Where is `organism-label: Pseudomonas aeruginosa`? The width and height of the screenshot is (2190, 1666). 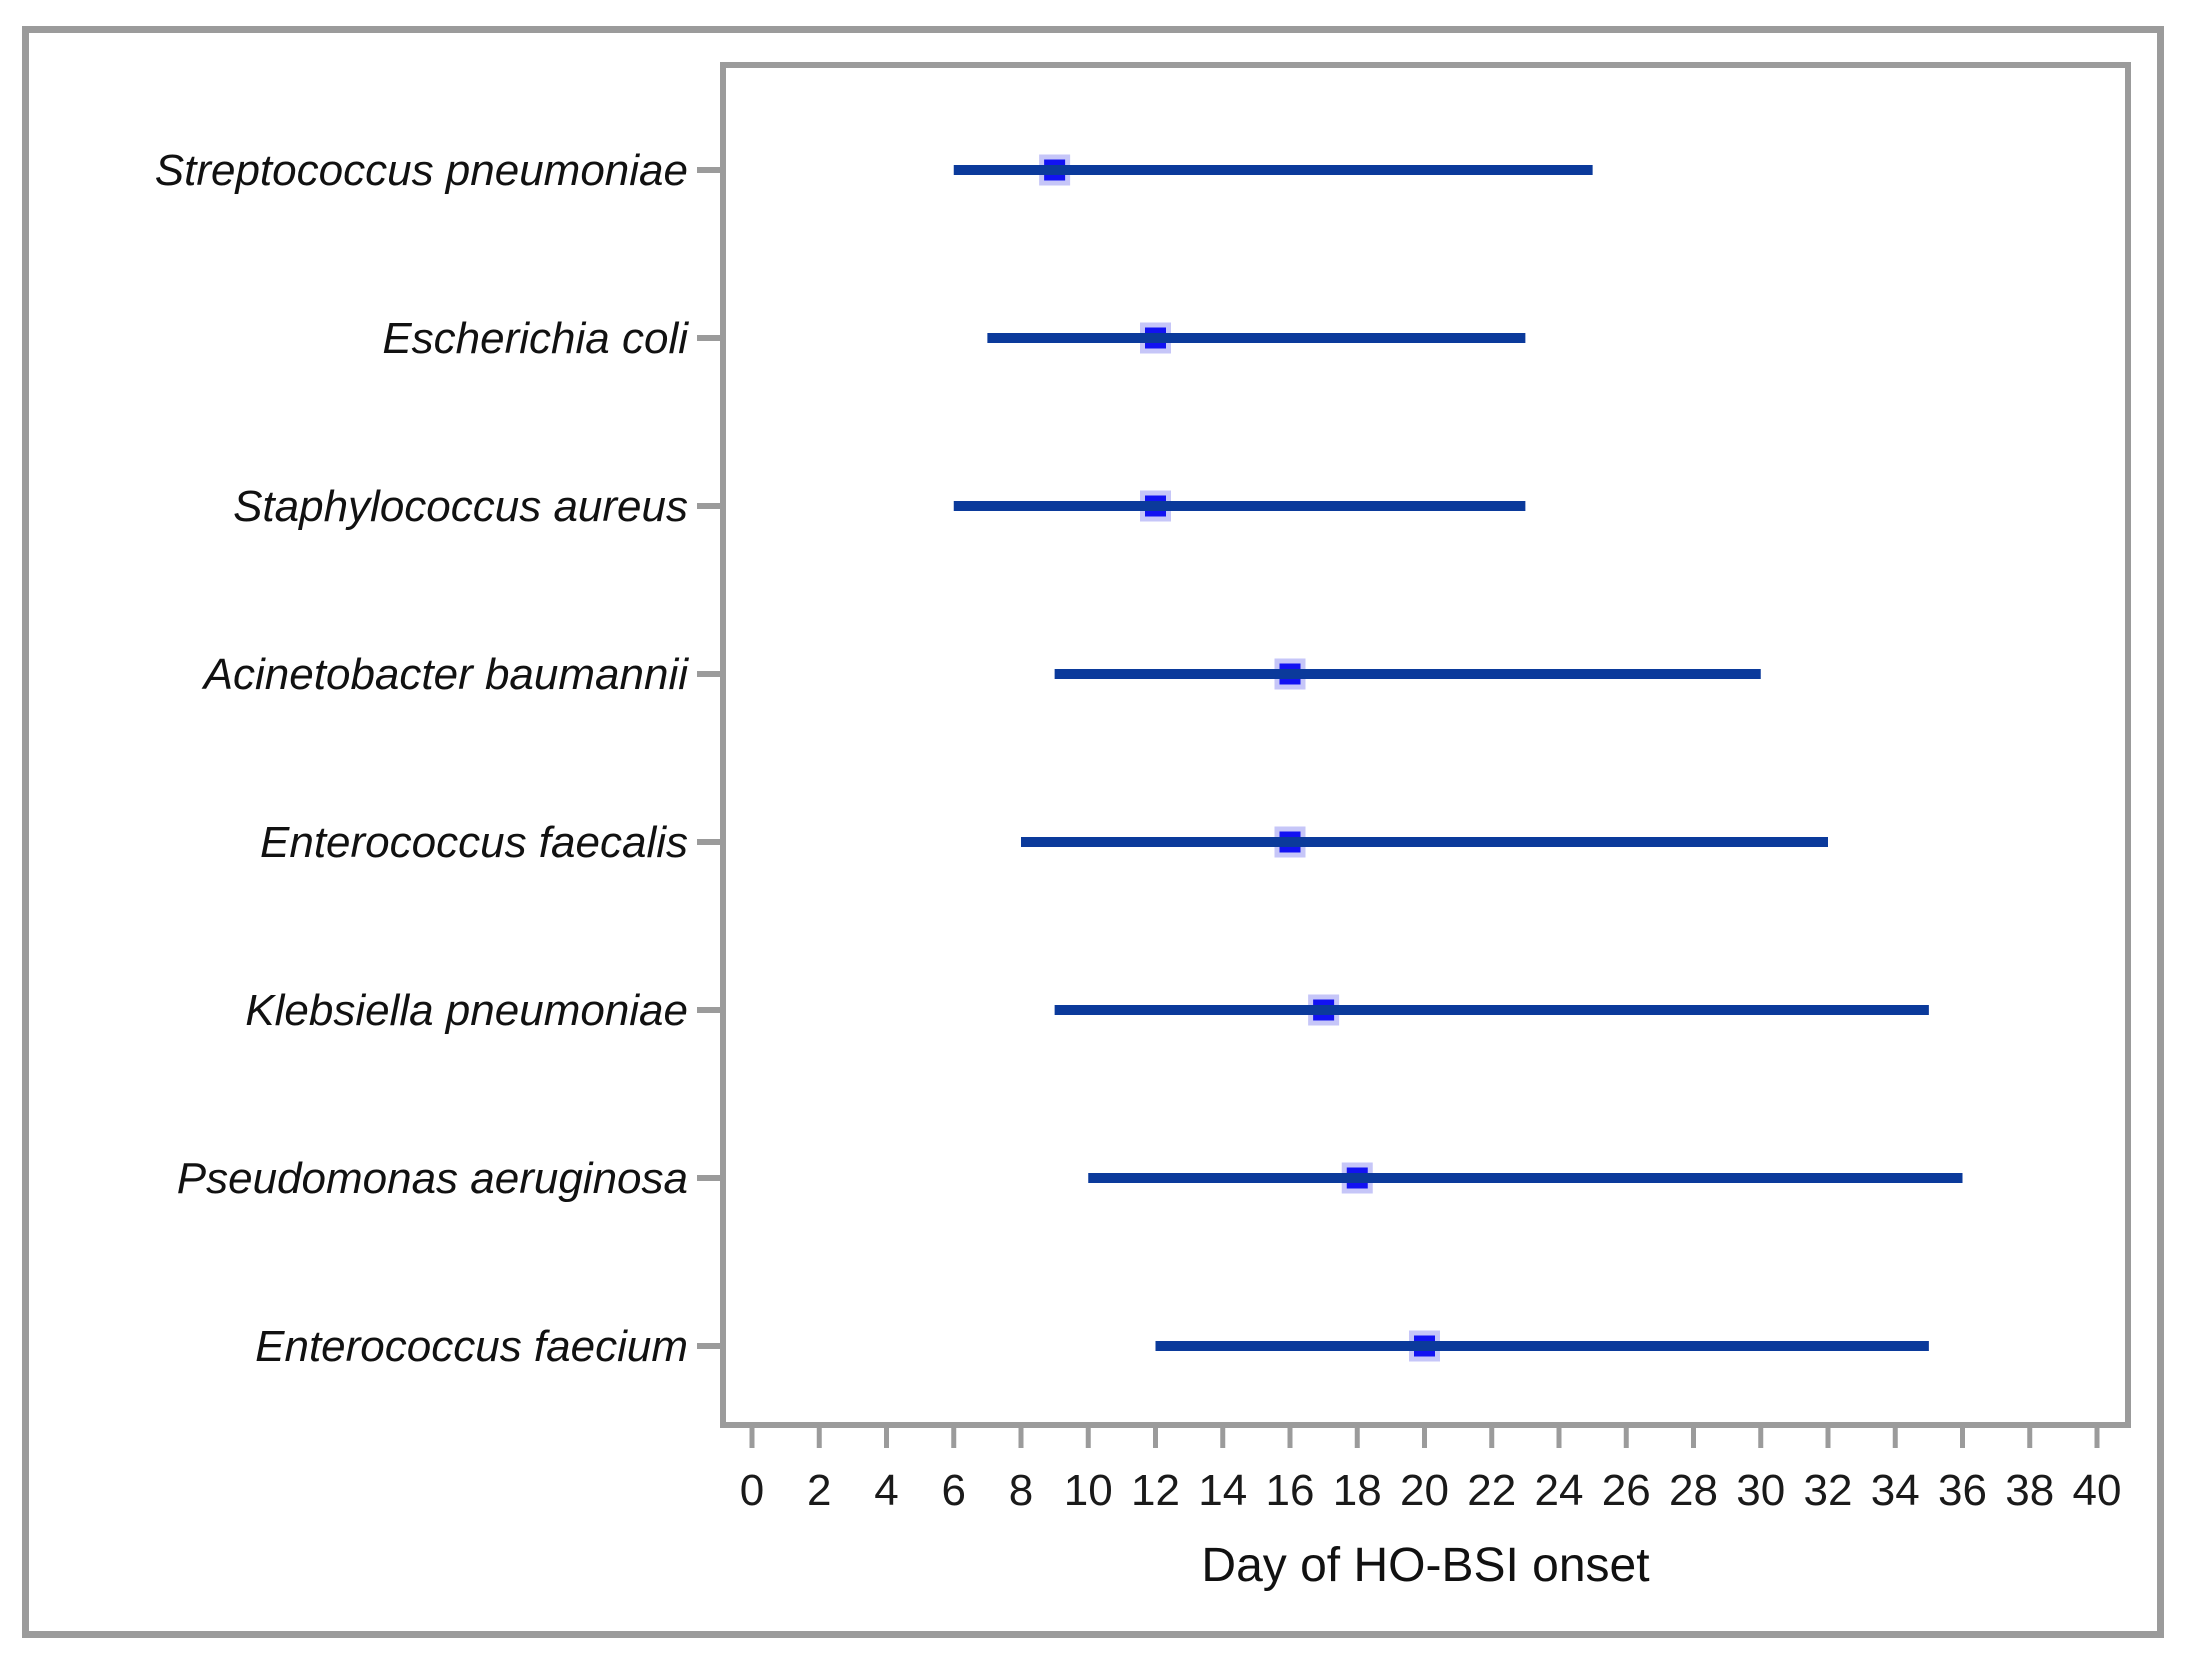 organism-label: Pseudomonas aeruginosa is located at coordinates (432, 1178).